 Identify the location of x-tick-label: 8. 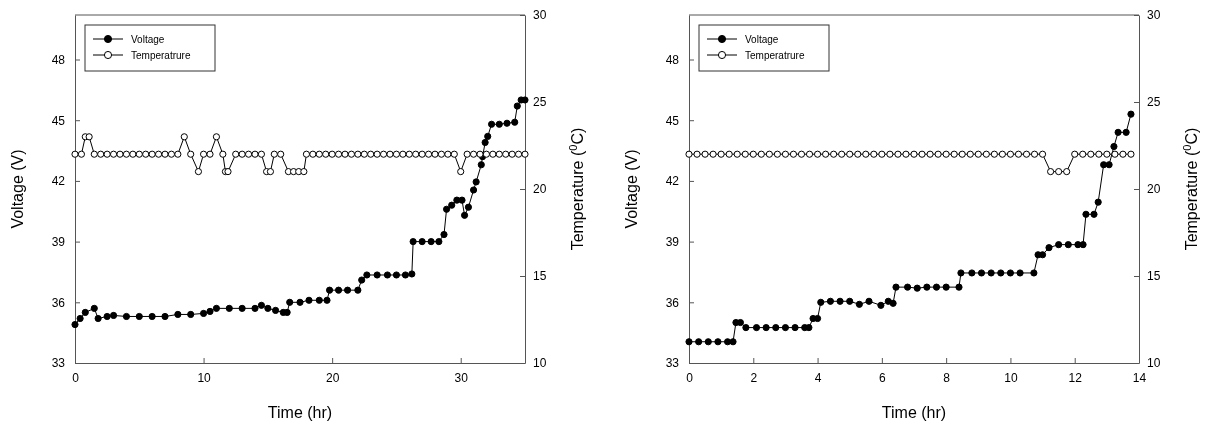
(947, 377).